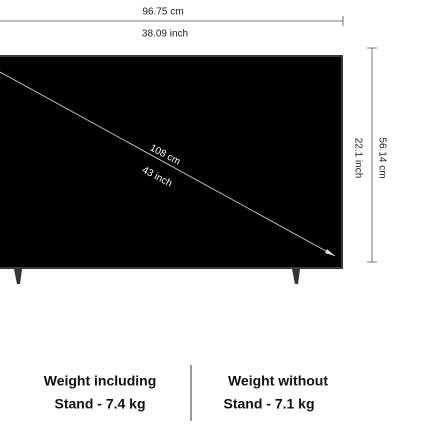  What do you see at coordinates (100, 381) in the screenshot?
I see `weight-label: Weight including` at bounding box center [100, 381].